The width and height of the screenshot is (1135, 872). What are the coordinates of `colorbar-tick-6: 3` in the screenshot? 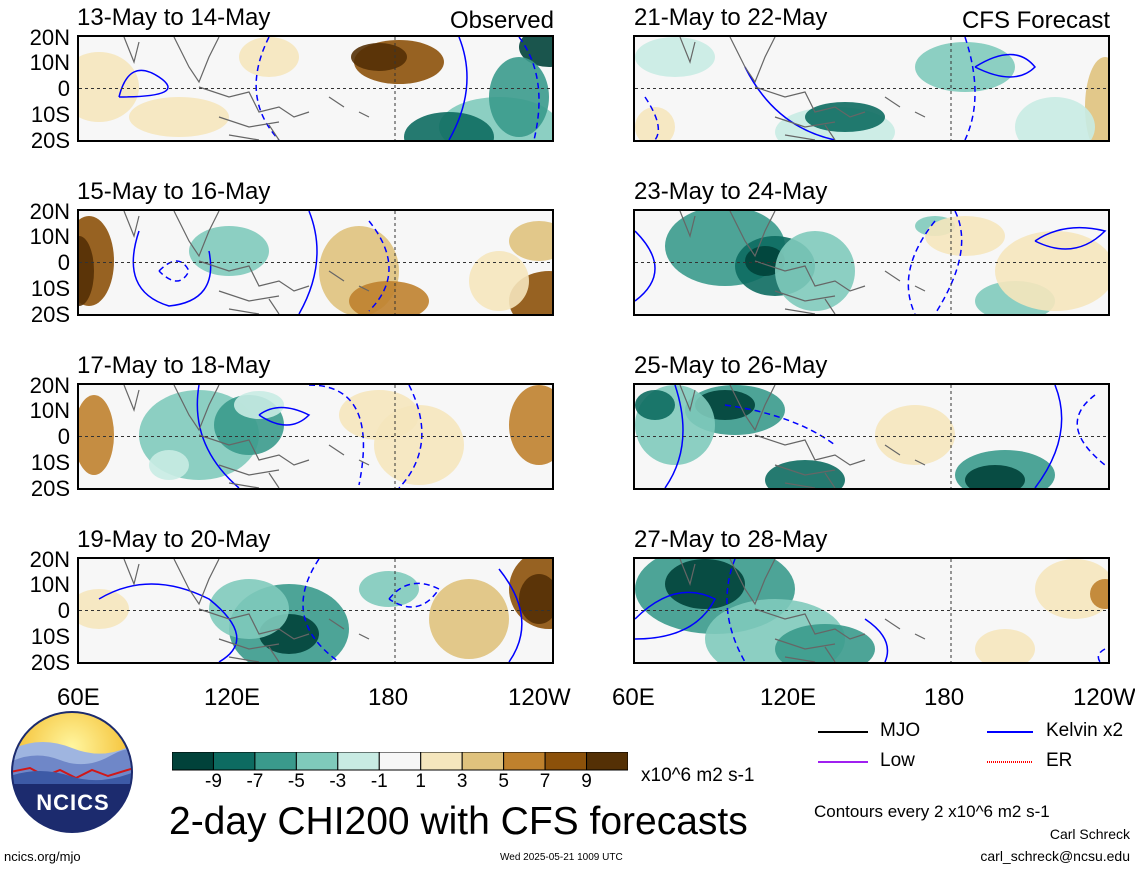 It's located at (462, 781).